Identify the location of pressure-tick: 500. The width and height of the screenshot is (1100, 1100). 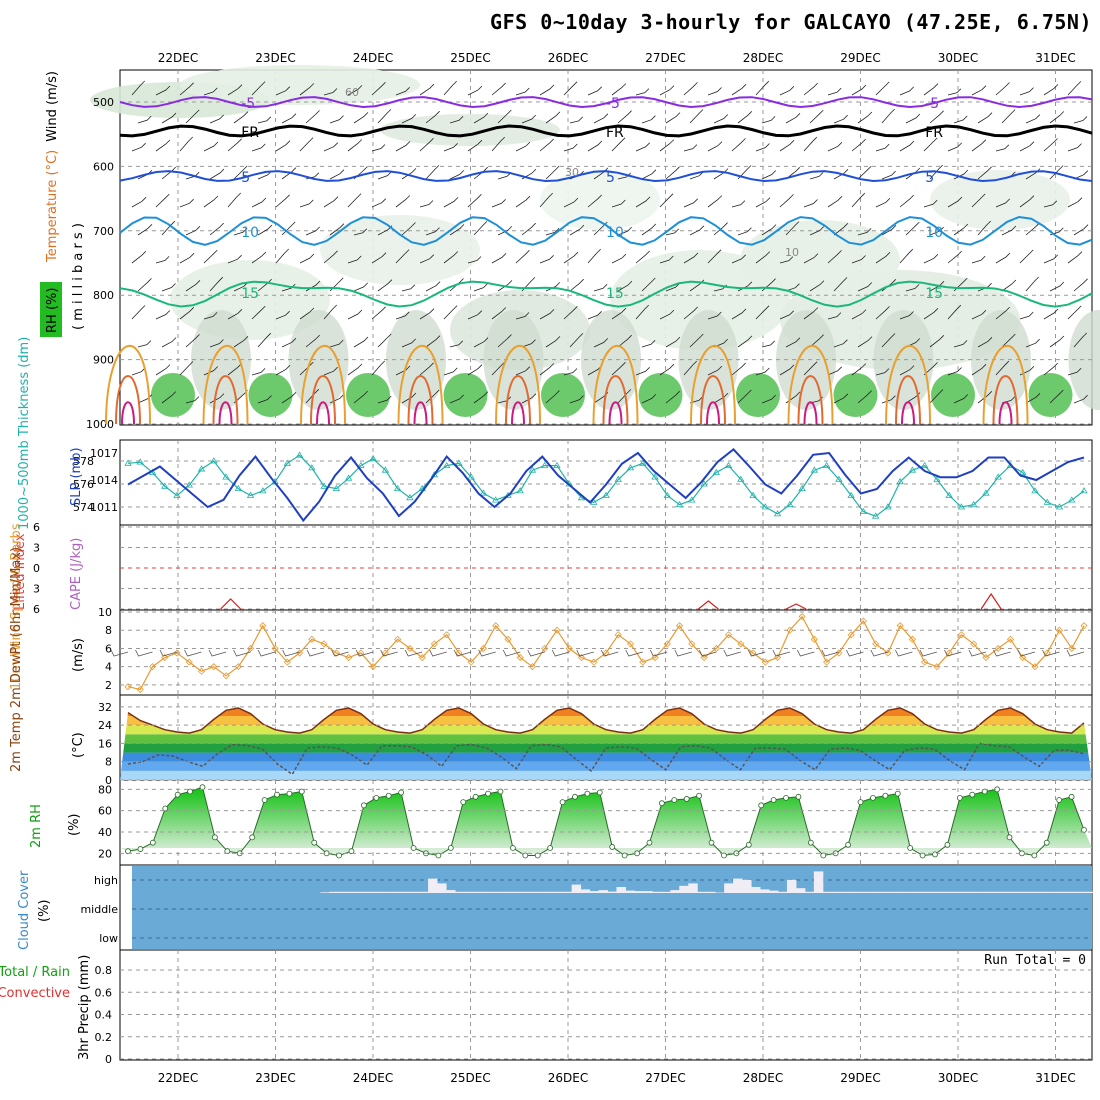
(103, 102).